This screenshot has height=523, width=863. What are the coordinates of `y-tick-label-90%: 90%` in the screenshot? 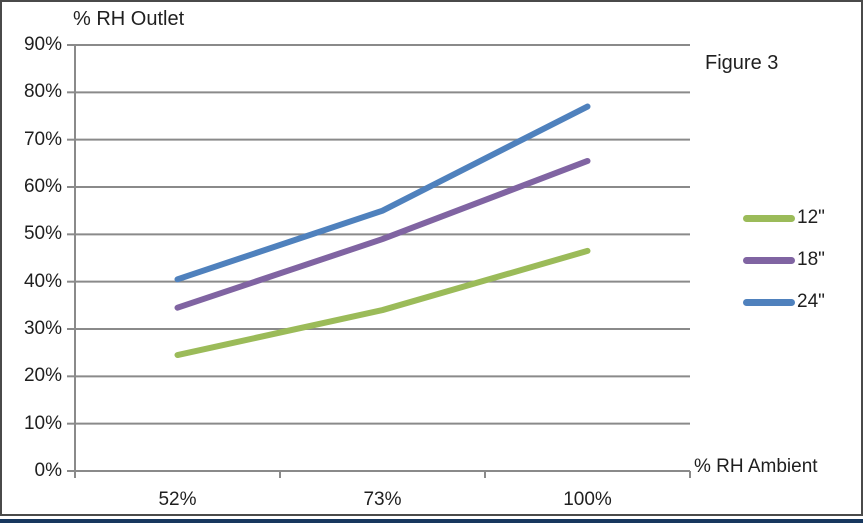 It's located at (42, 44).